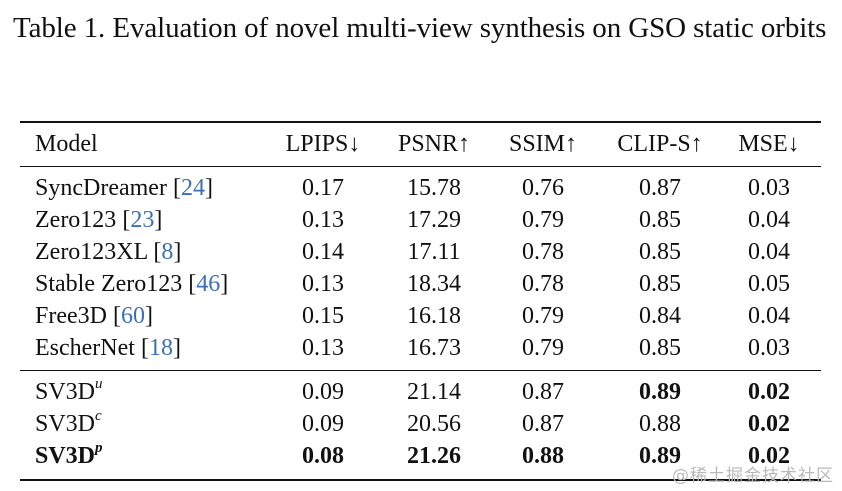  I want to click on model-name: Zero123, so click(76, 220).